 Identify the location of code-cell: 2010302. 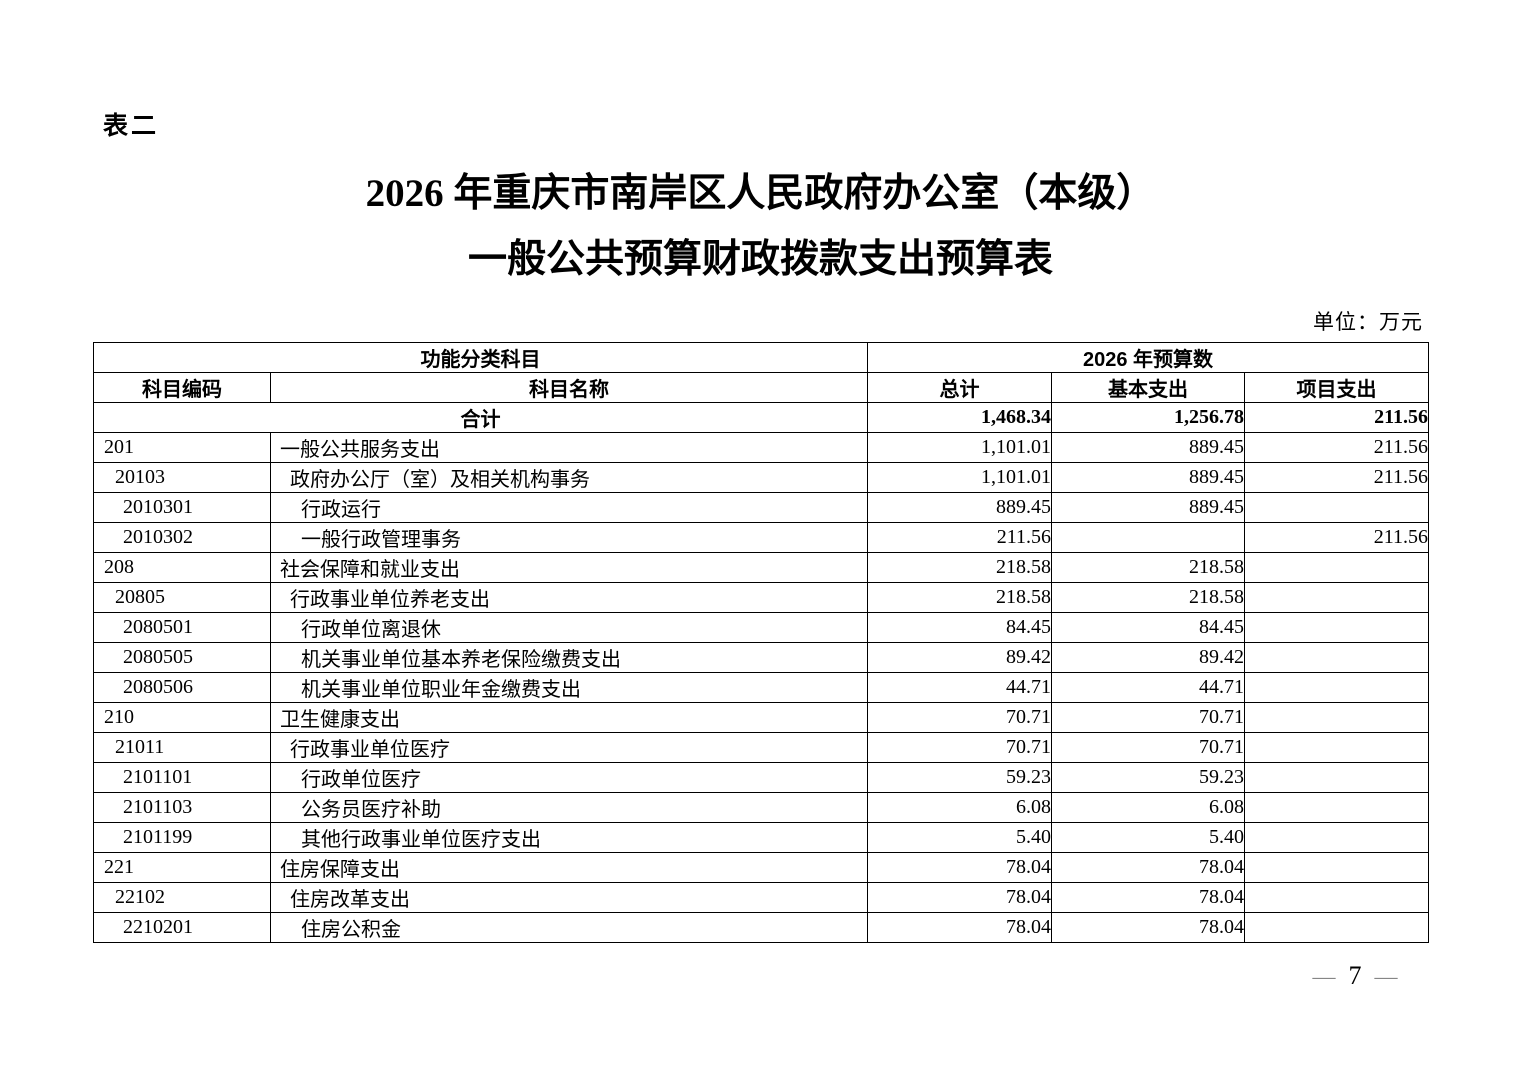
(182, 537).